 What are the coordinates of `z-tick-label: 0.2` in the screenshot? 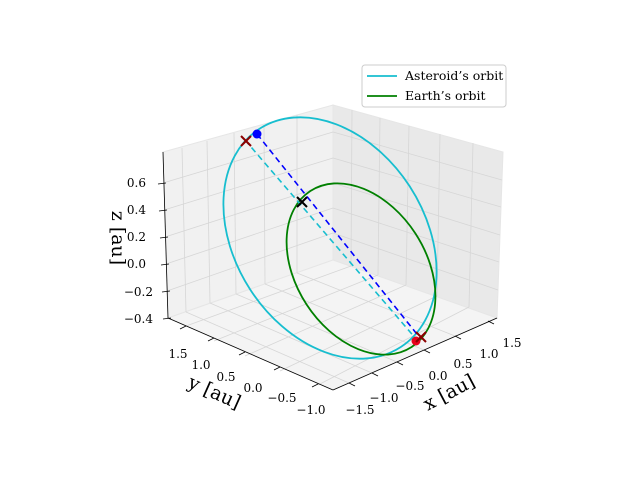 It's located at (136, 237).